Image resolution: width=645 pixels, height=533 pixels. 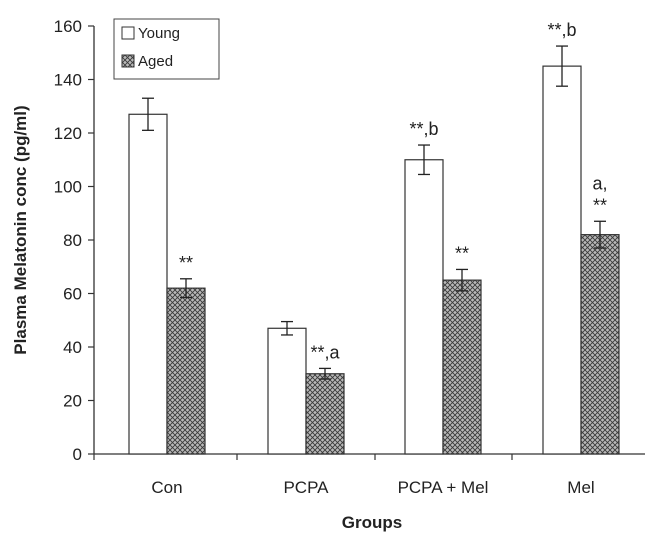 I want to click on x-tick-label: PCPA, so click(x=306, y=487).